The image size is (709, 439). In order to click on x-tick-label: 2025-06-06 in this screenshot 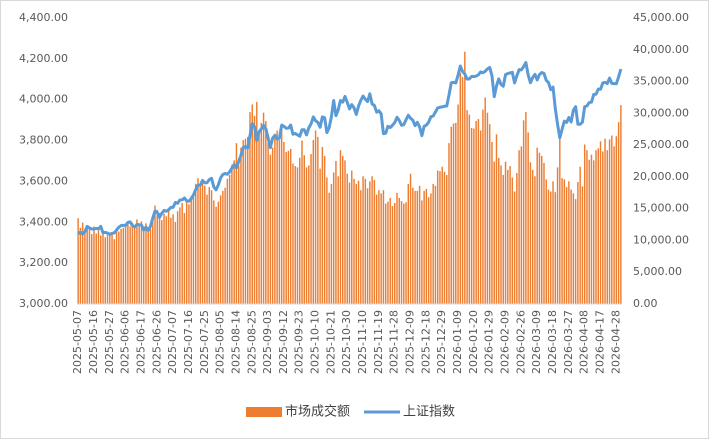, I will do `click(125, 342)`.